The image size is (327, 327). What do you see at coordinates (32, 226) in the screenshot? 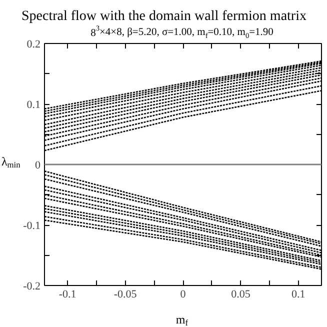
I see `y-tick-label: -0.1` at bounding box center [32, 226].